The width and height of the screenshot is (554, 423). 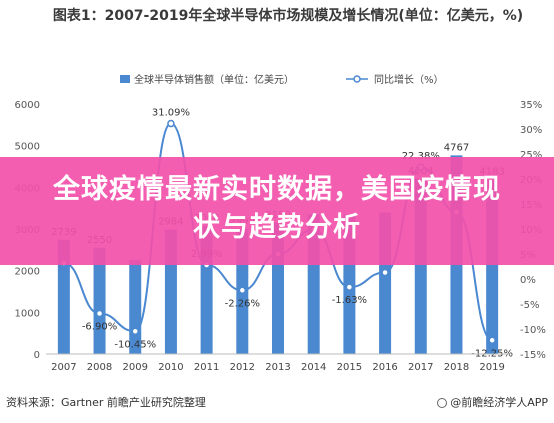 What do you see at coordinates (420, 367) in the screenshot?
I see `x-tick-label: 2017` at bounding box center [420, 367].